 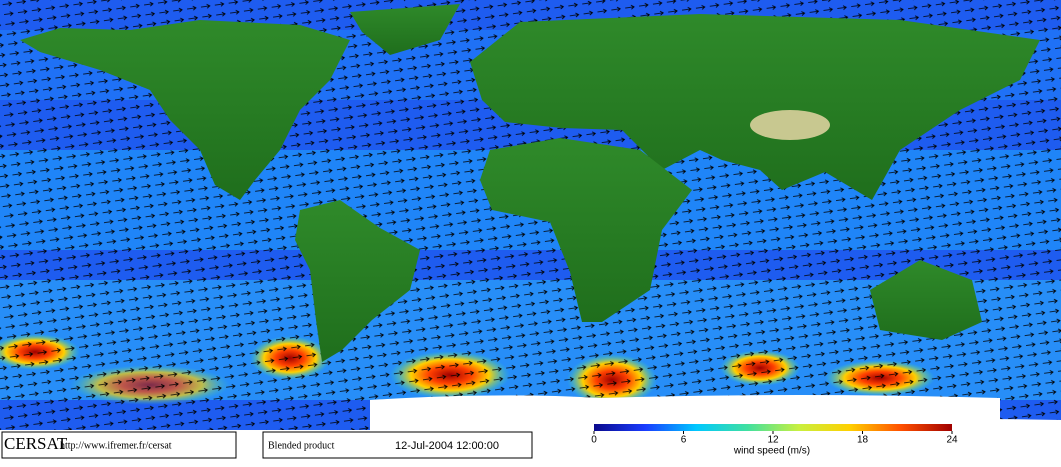 What do you see at coordinates (116, 445) in the screenshot?
I see `url: http://www.ifremer.fr/cersat` at bounding box center [116, 445].